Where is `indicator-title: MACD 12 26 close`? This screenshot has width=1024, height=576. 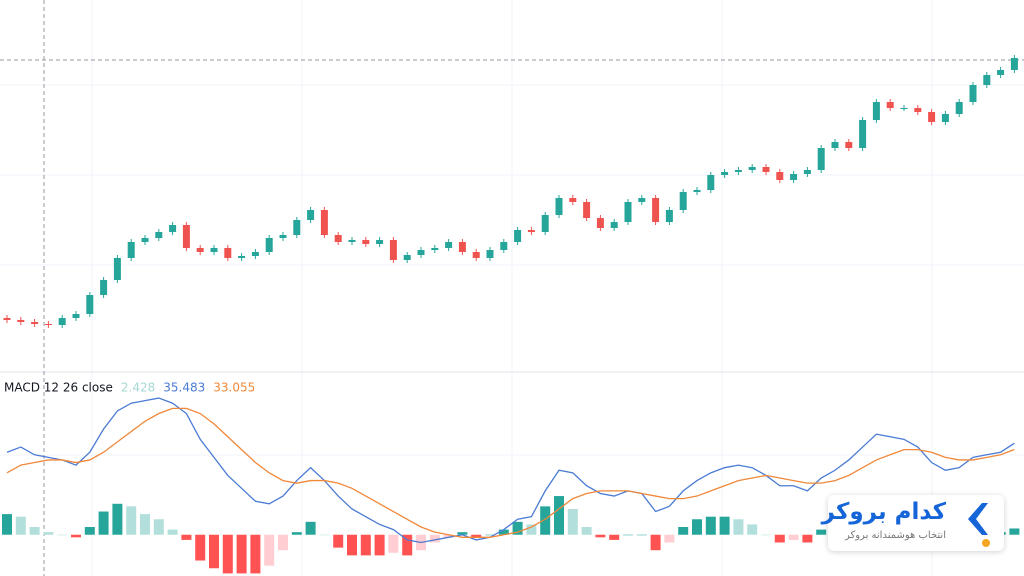
indicator-title: MACD 12 26 close is located at coordinates (58, 388).